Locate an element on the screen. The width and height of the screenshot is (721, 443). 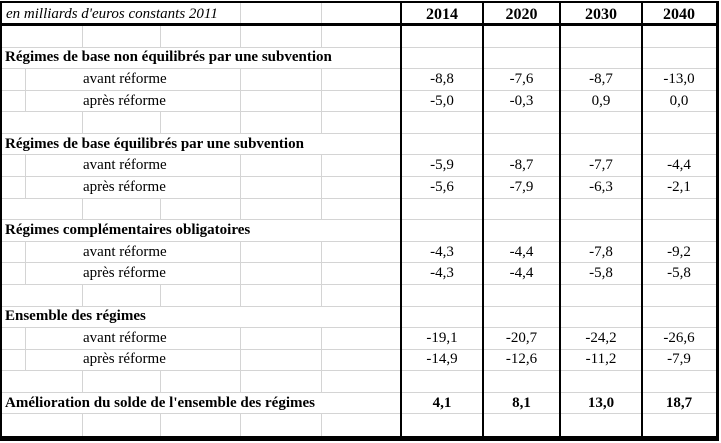
value-cell: -8,7 is located at coordinates (521, 165).